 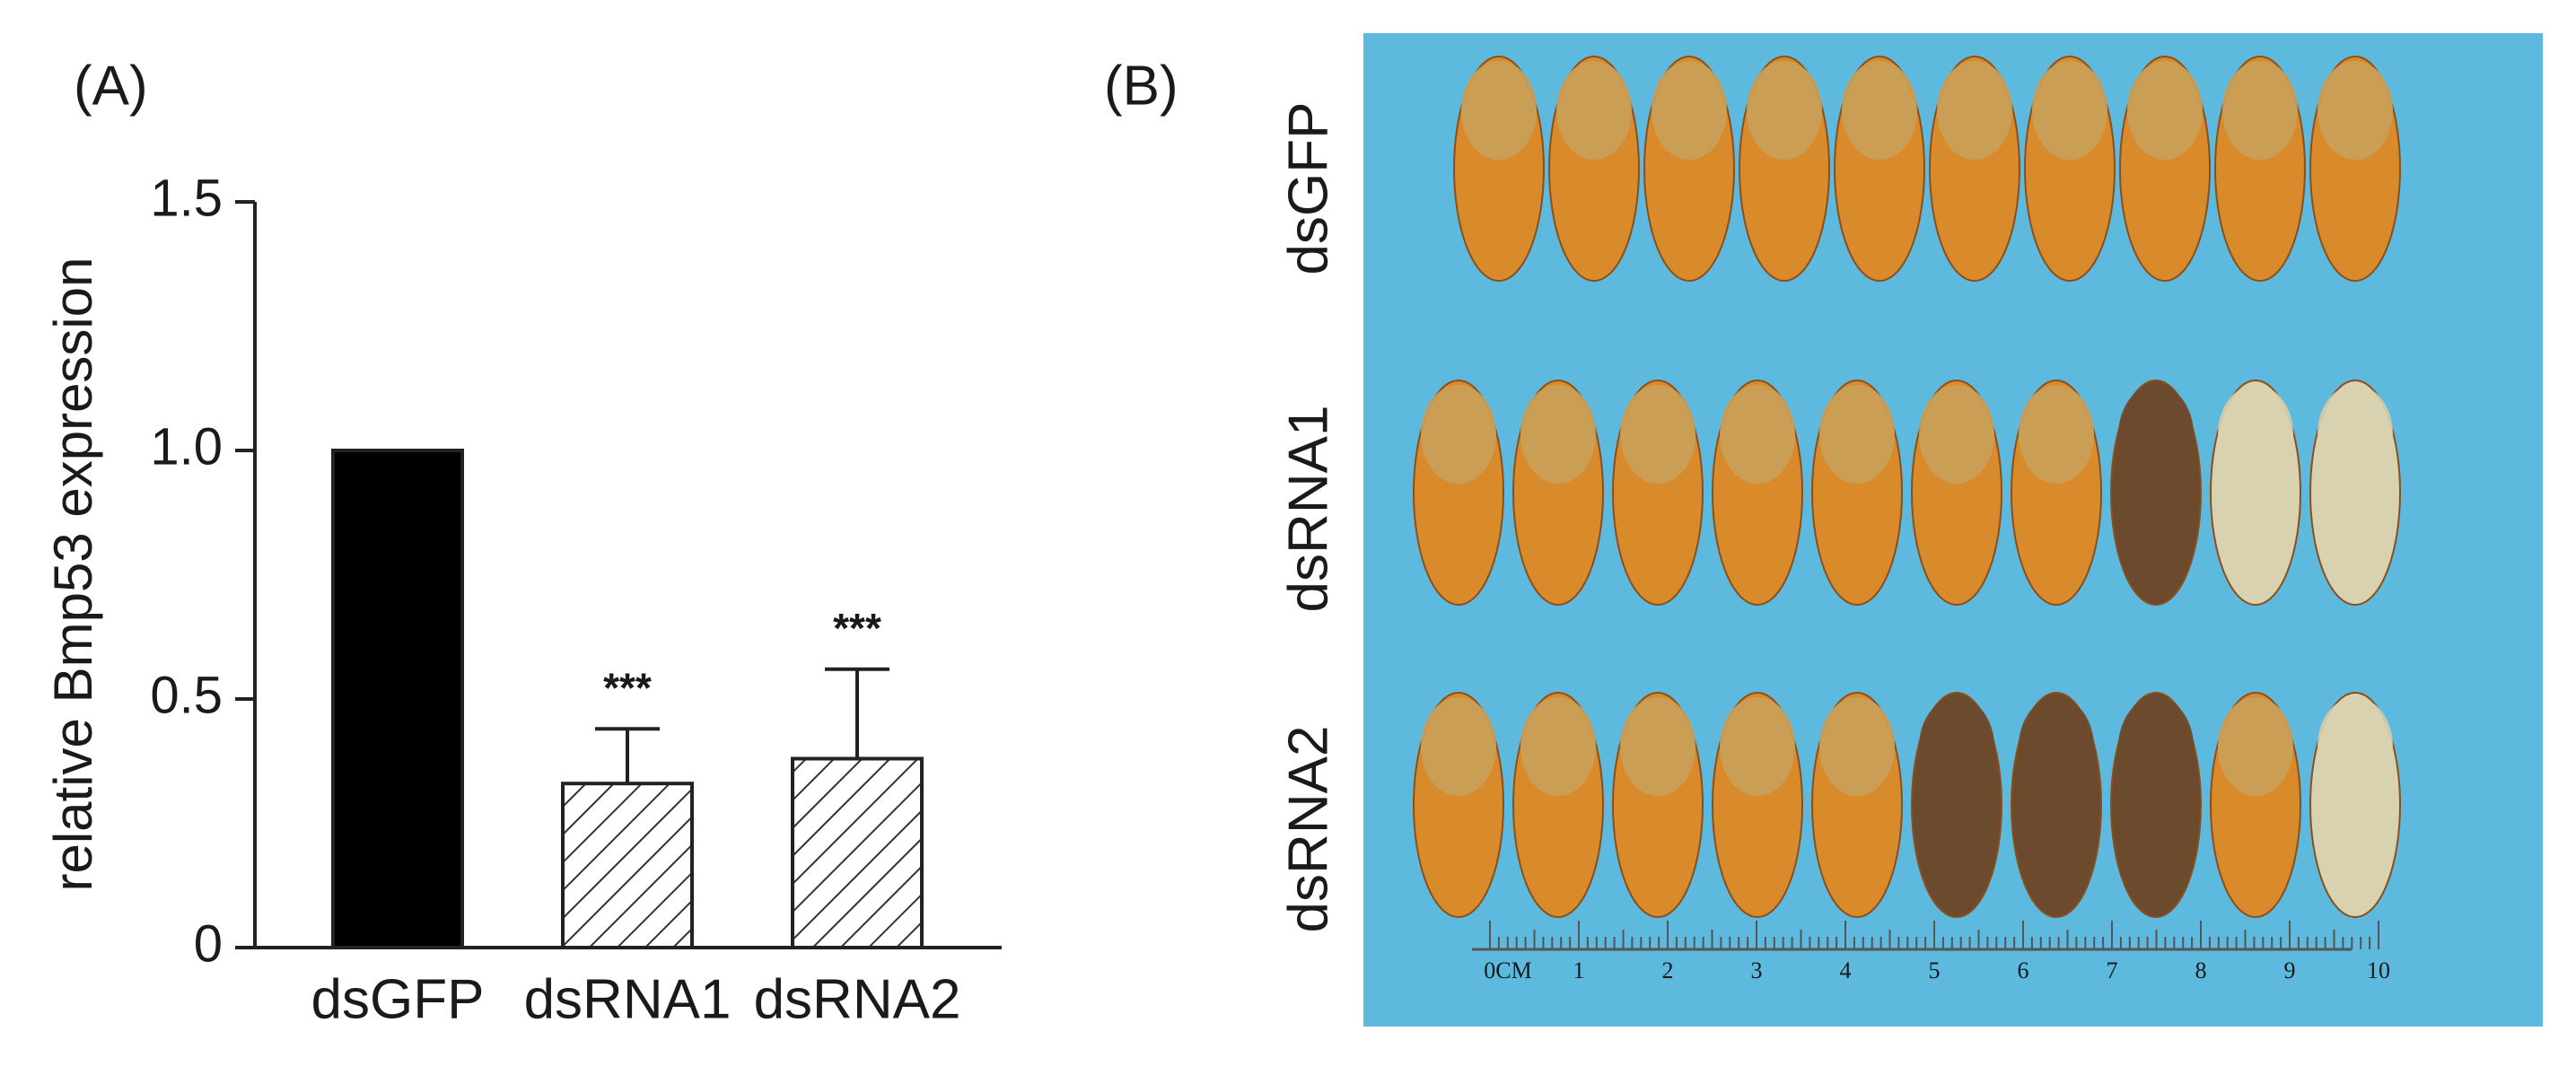 I want to click on y-tick-label: 1.5, so click(x=186, y=198).